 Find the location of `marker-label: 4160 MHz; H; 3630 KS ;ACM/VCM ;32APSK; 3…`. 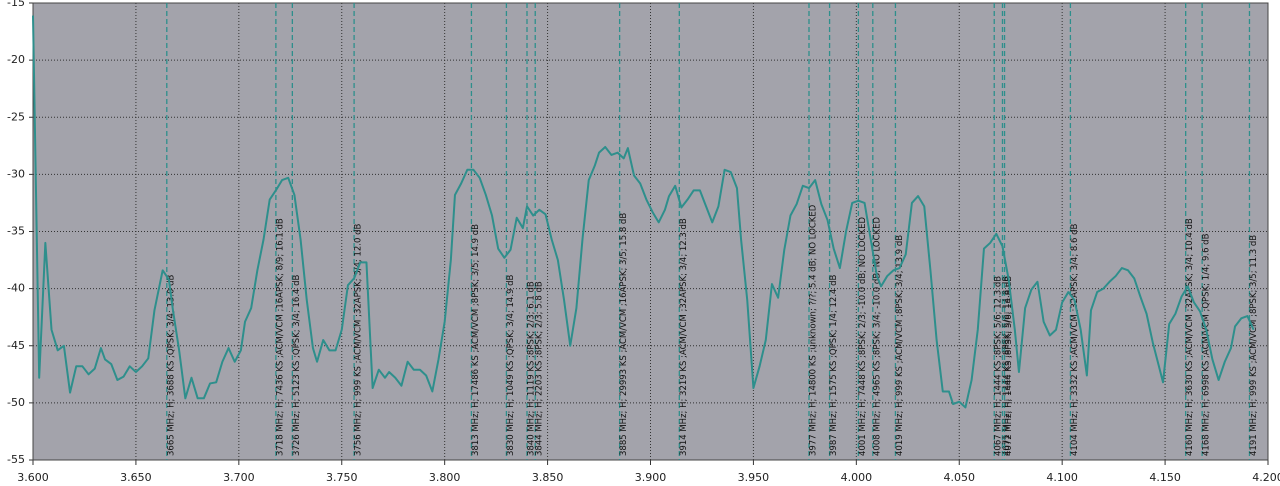

marker-label: 4160 MHz; H; 3630 KS ;ACM/VCM ;32APSK; 3… is located at coordinates (1190, 337).